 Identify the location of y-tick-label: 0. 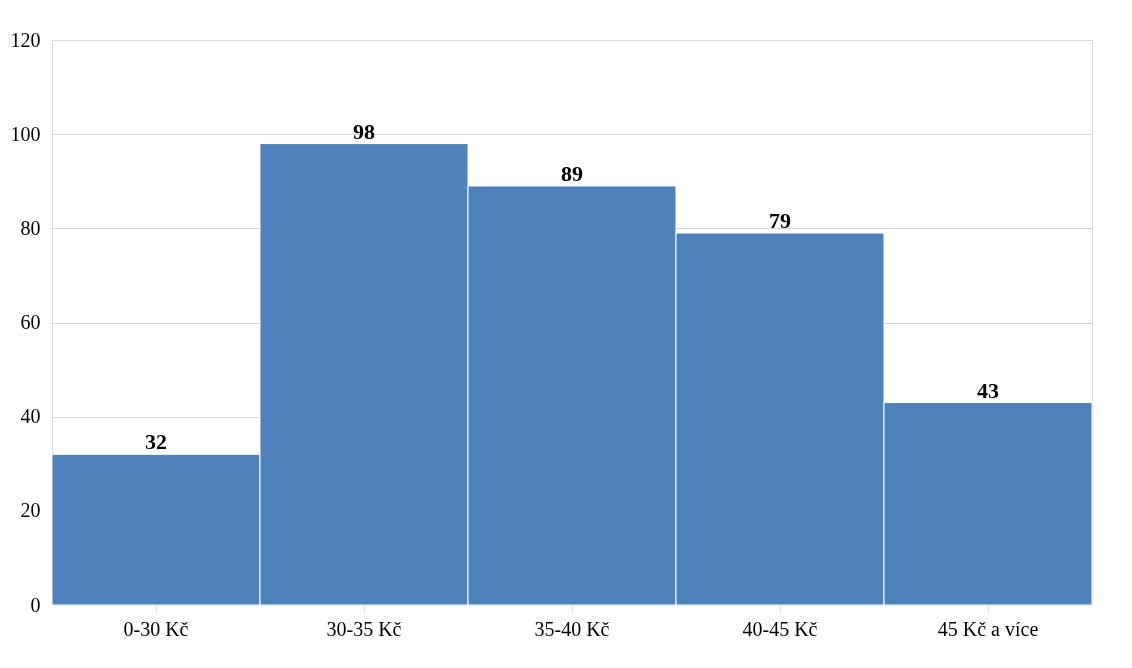
(35, 604).